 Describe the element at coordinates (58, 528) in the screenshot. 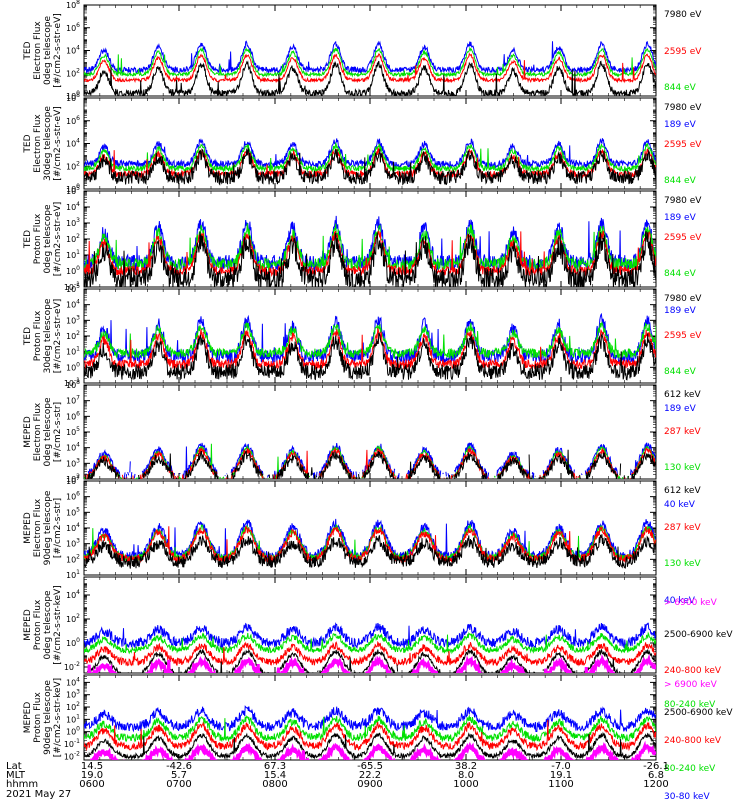

I see `y-axis-label-line: [#/cm2-s-str]` at that location.